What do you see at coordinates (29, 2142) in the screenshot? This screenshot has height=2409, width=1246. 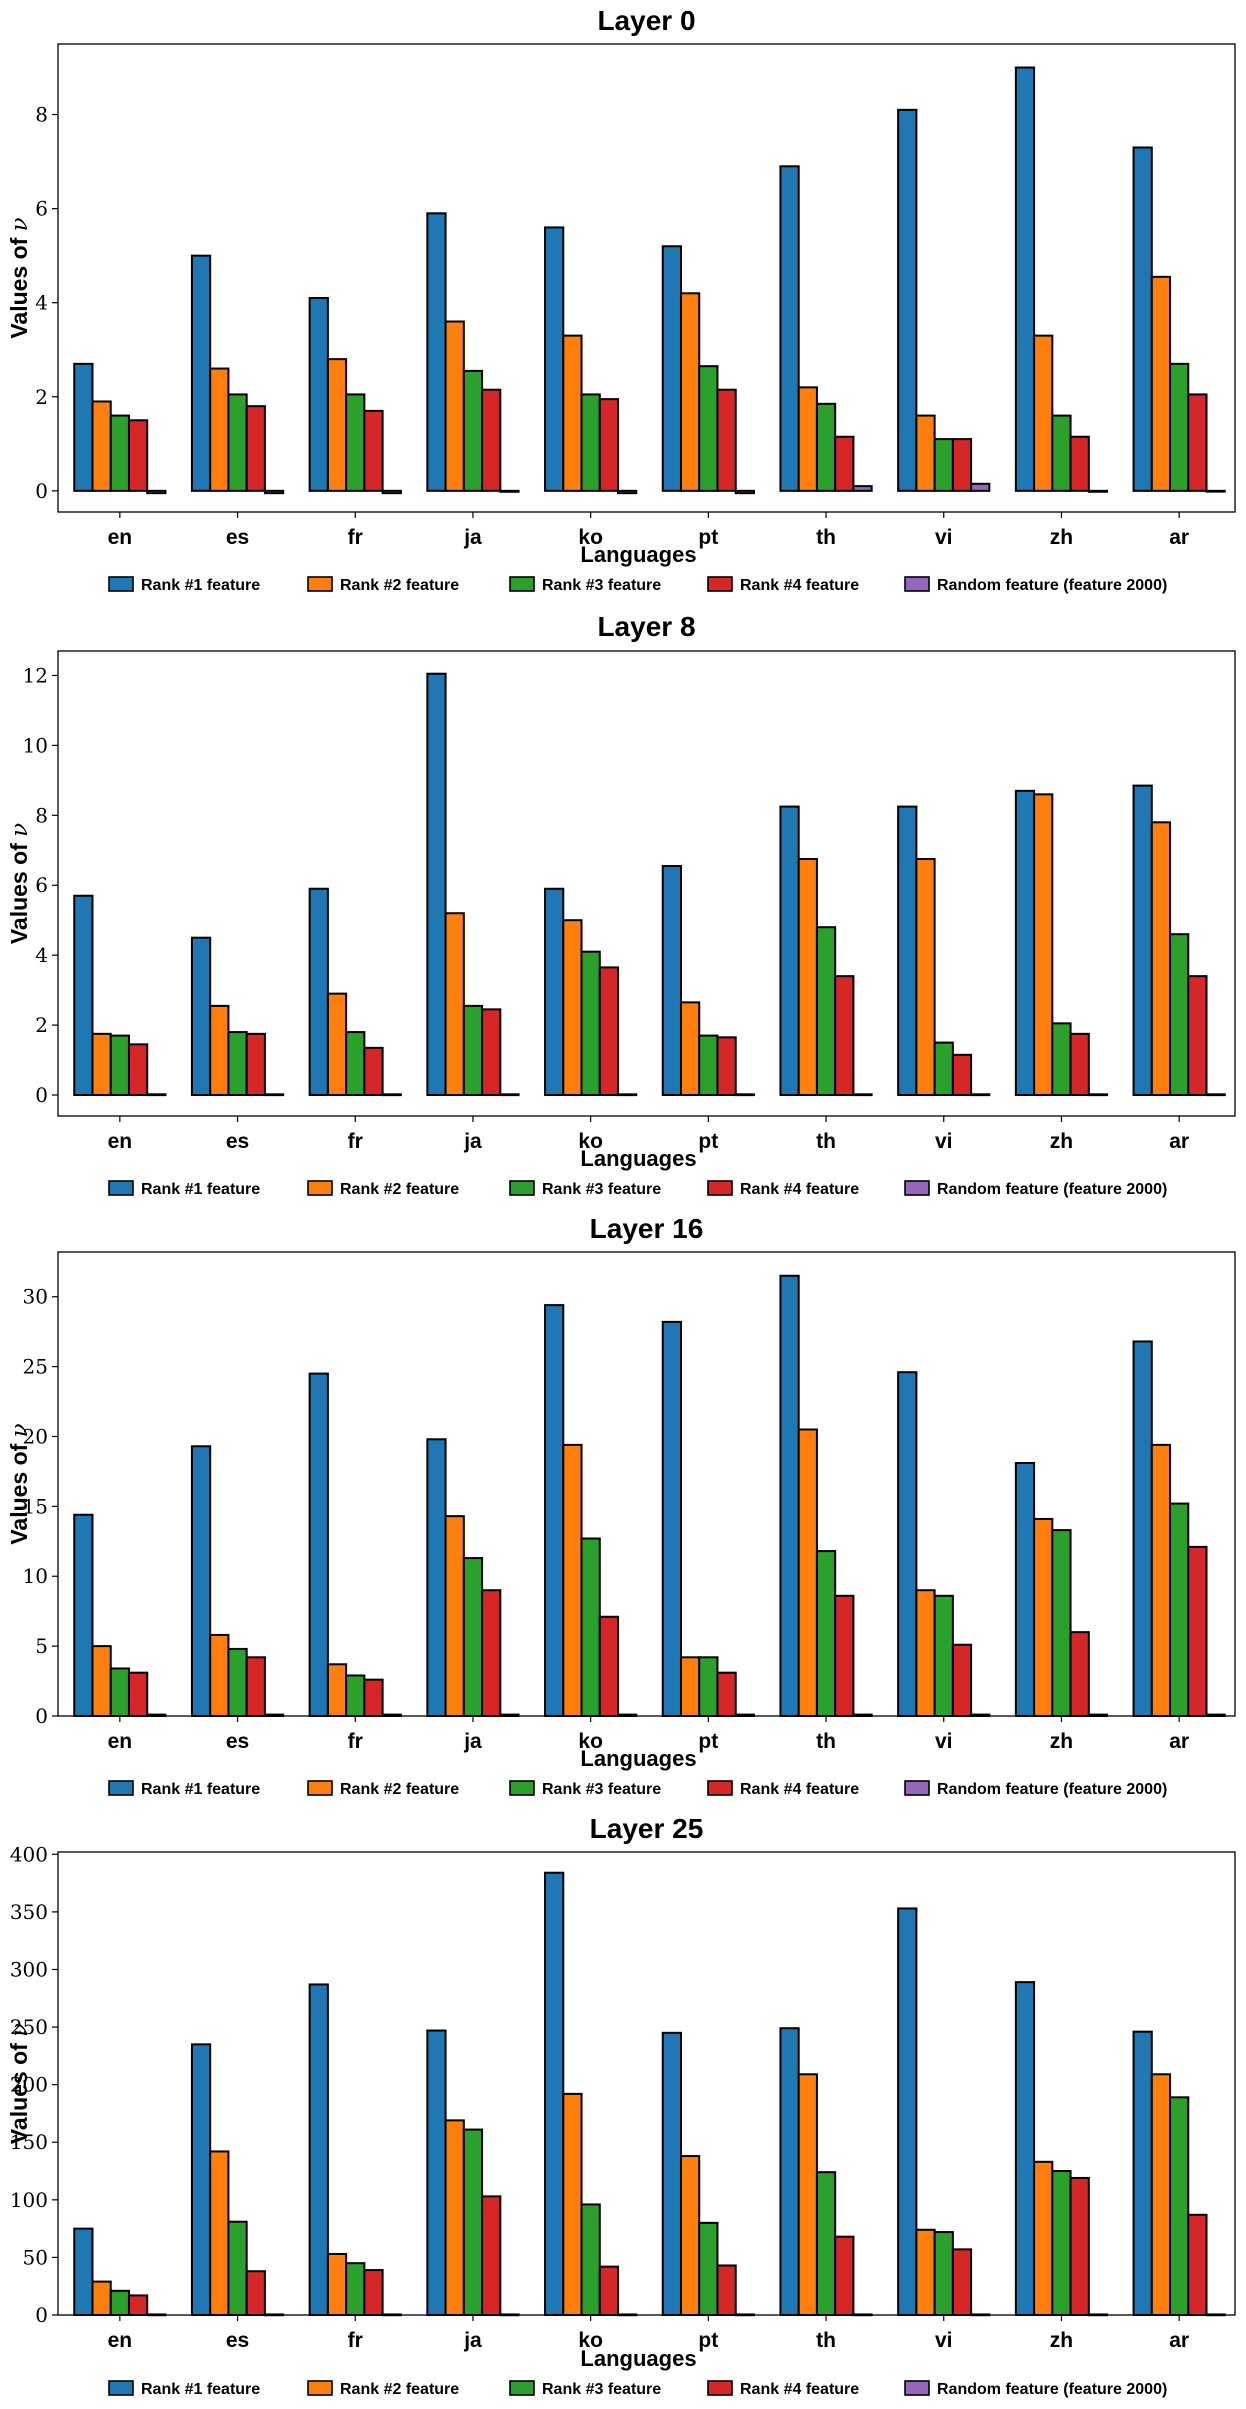 I see `y-tick-label: 150` at bounding box center [29, 2142].